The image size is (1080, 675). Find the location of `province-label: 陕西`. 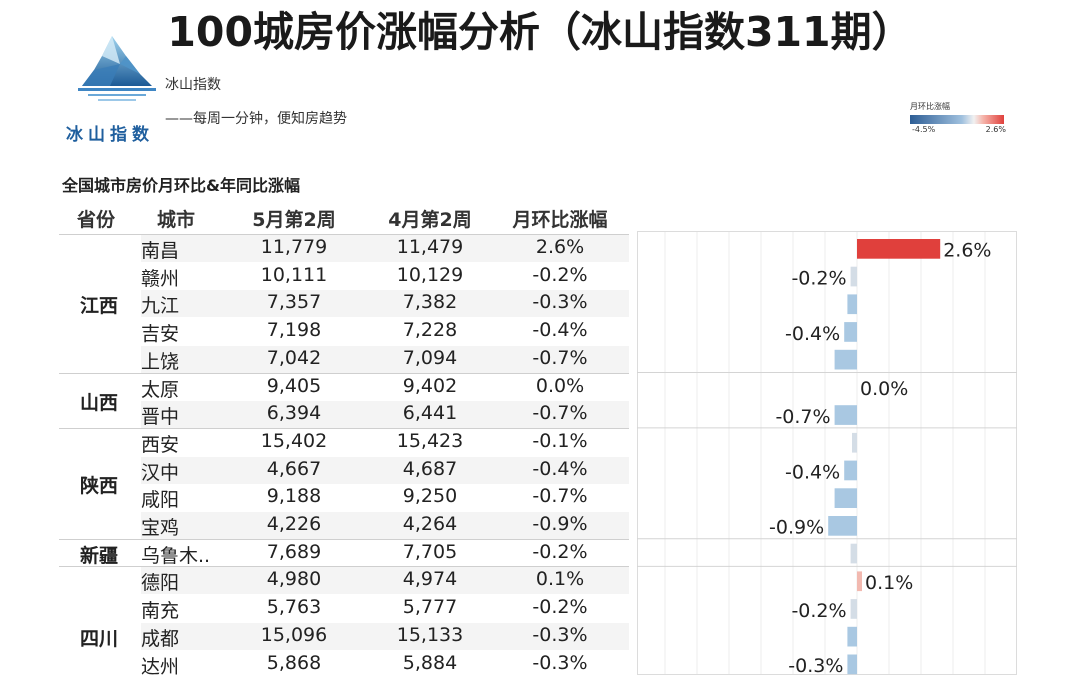

province-label: 陕西 is located at coordinates (98, 486).